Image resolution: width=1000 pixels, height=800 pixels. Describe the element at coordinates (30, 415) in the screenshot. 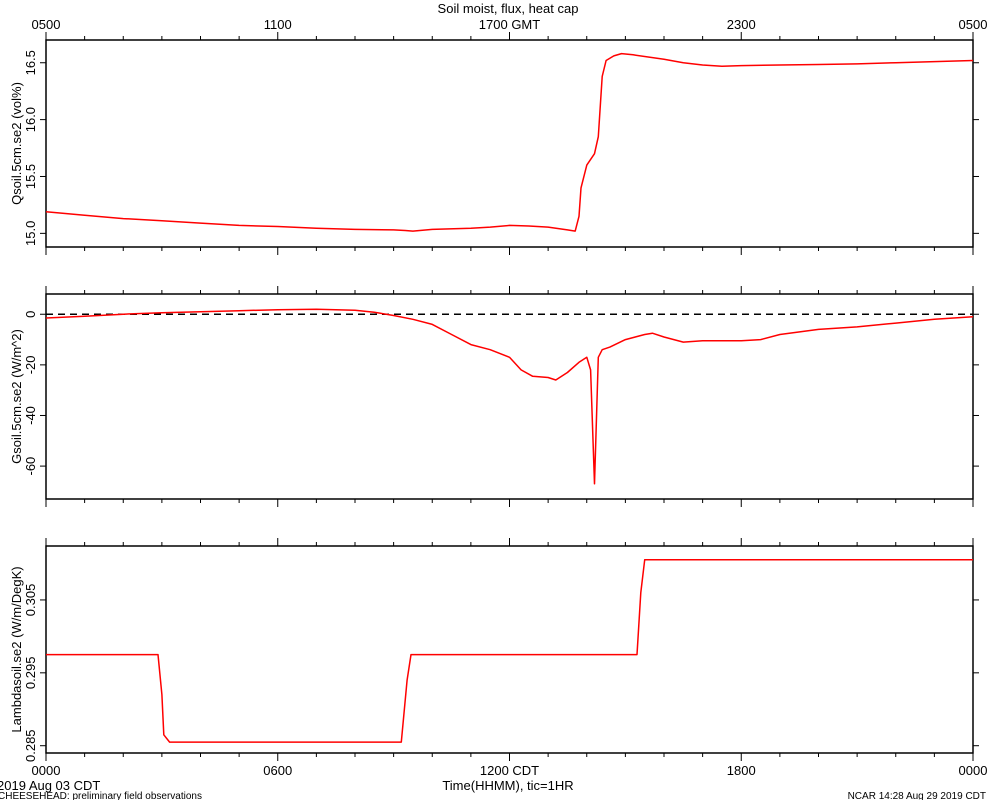

I see `y-tick-label: -40` at that location.